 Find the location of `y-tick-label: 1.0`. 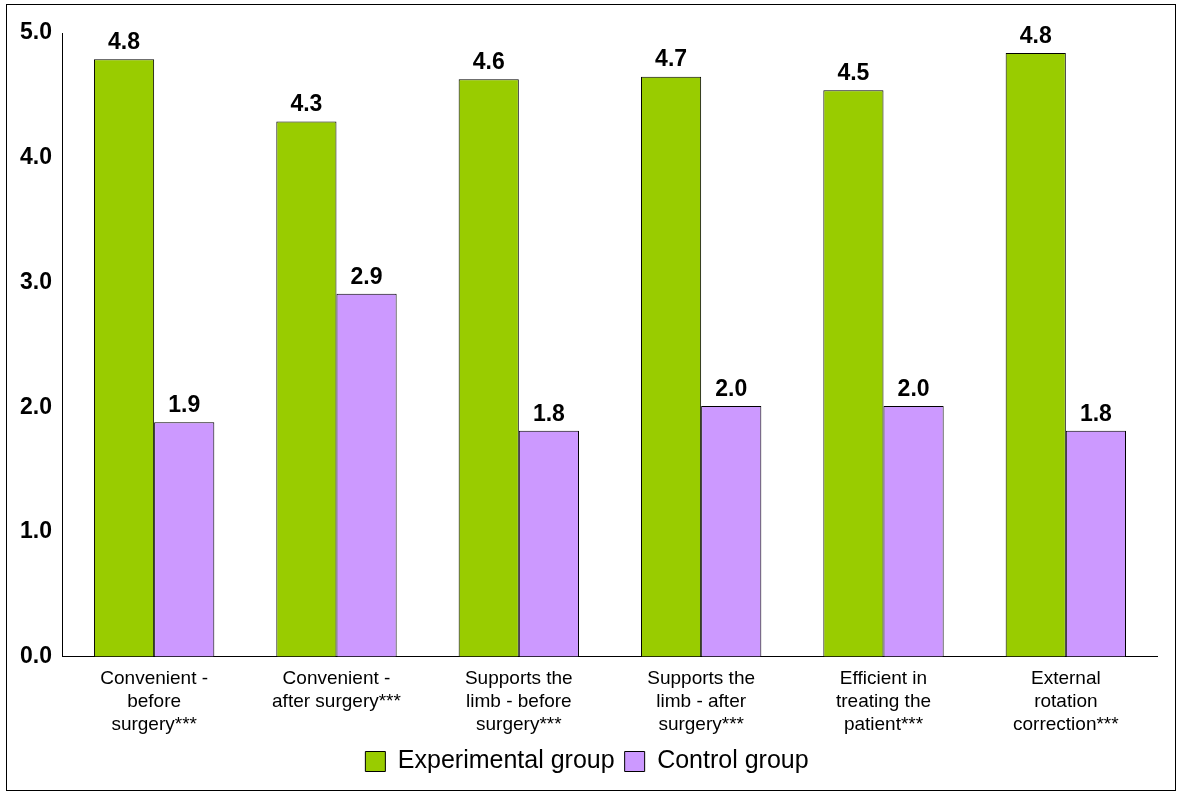

y-tick-label: 1.0 is located at coordinates (35, 530).